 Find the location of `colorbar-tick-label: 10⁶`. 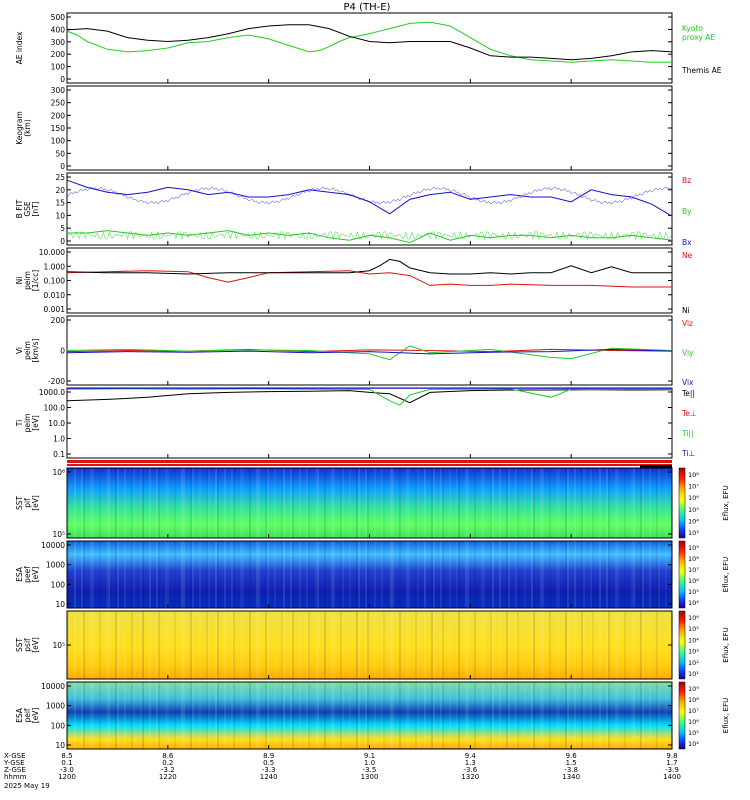

colorbar-tick-label: 10⁶ is located at coordinates (693, 581).